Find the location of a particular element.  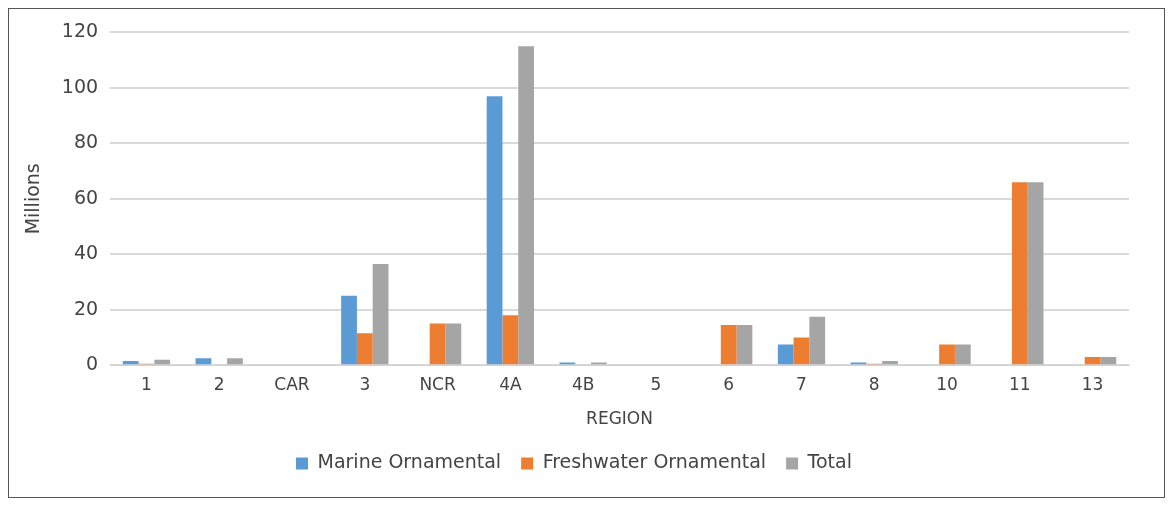

x-tick-label: 11 is located at coordinates (1020, 383).